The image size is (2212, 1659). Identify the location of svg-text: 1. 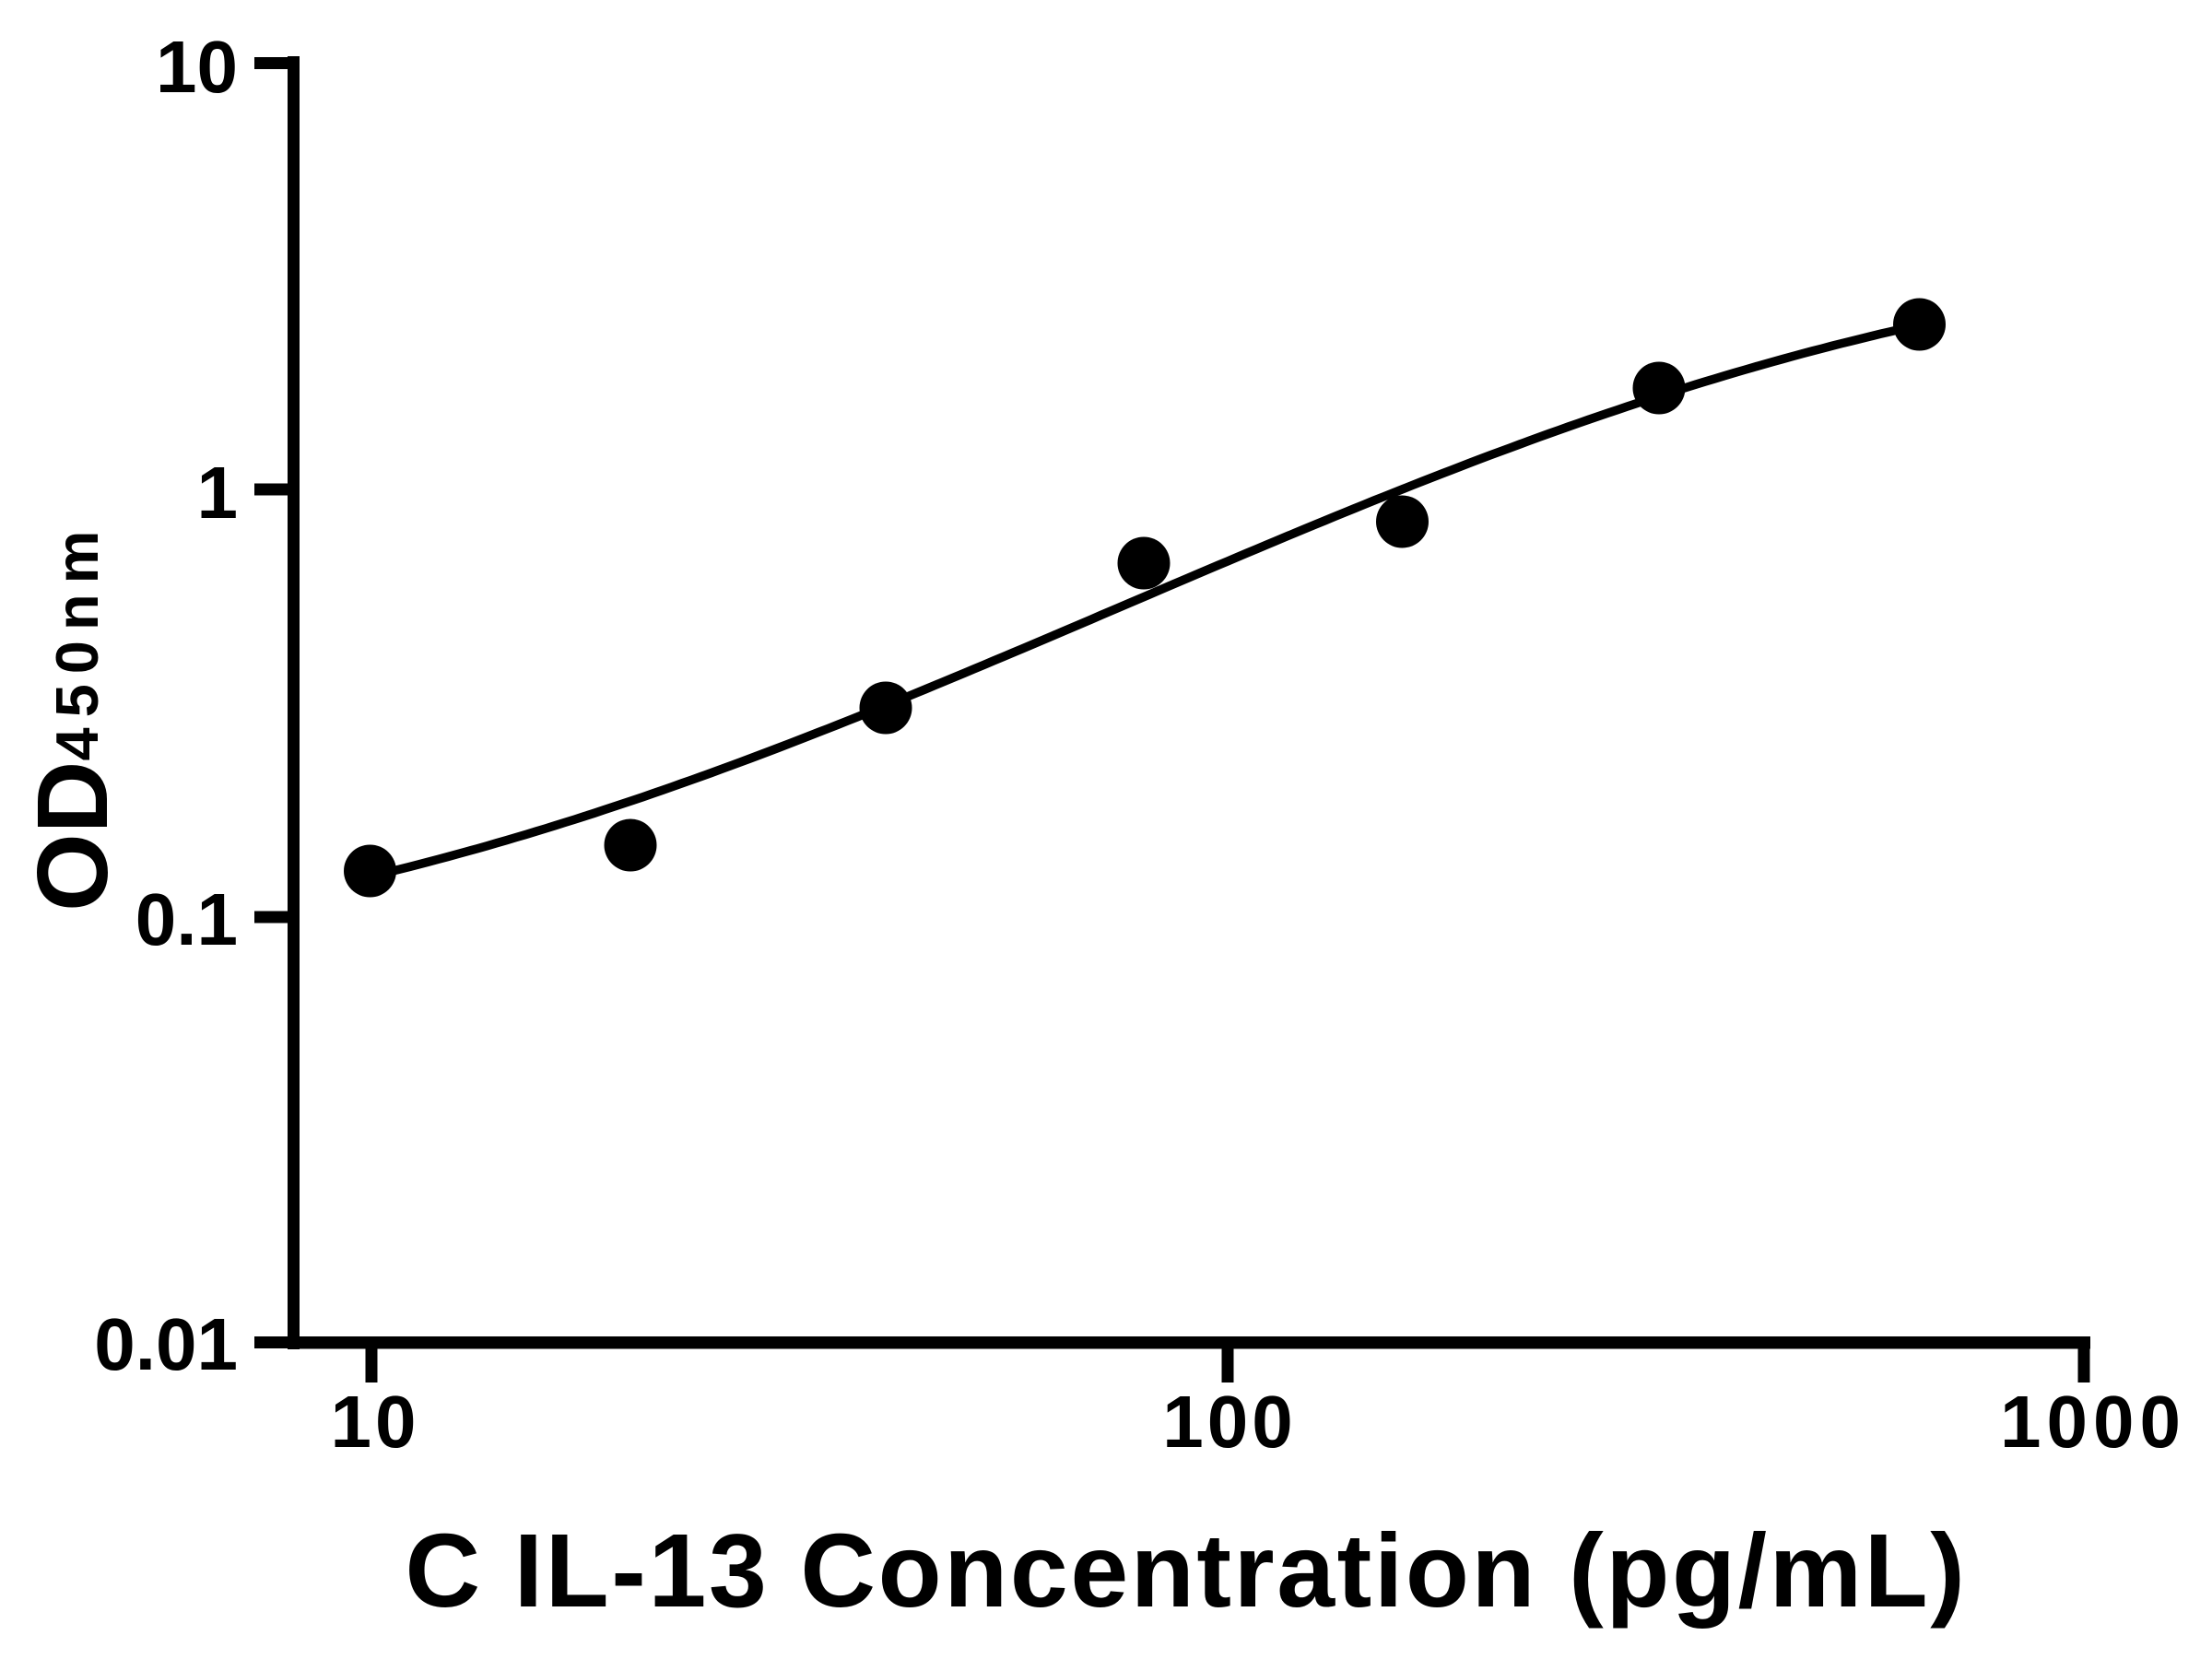
(218, 493).